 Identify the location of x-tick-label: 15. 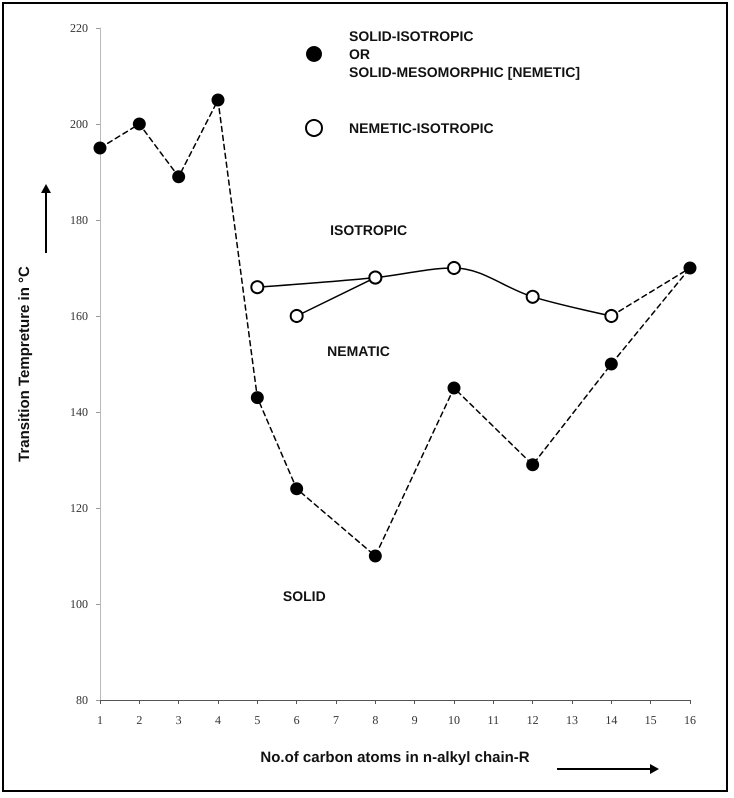
(650, 720).